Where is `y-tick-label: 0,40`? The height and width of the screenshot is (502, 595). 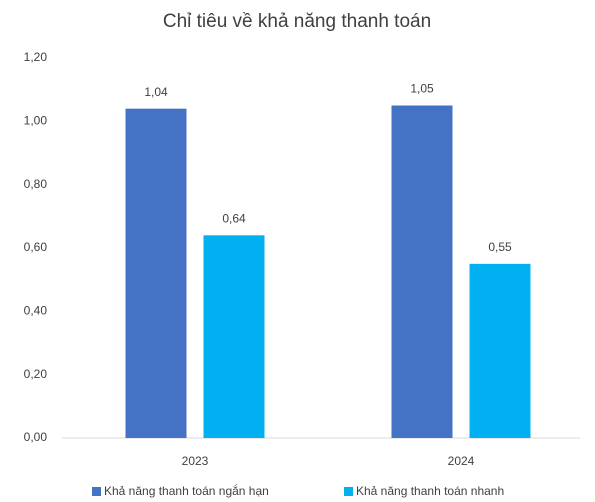 y-tick-label: 0,40 is located at coordinates (36, 311).